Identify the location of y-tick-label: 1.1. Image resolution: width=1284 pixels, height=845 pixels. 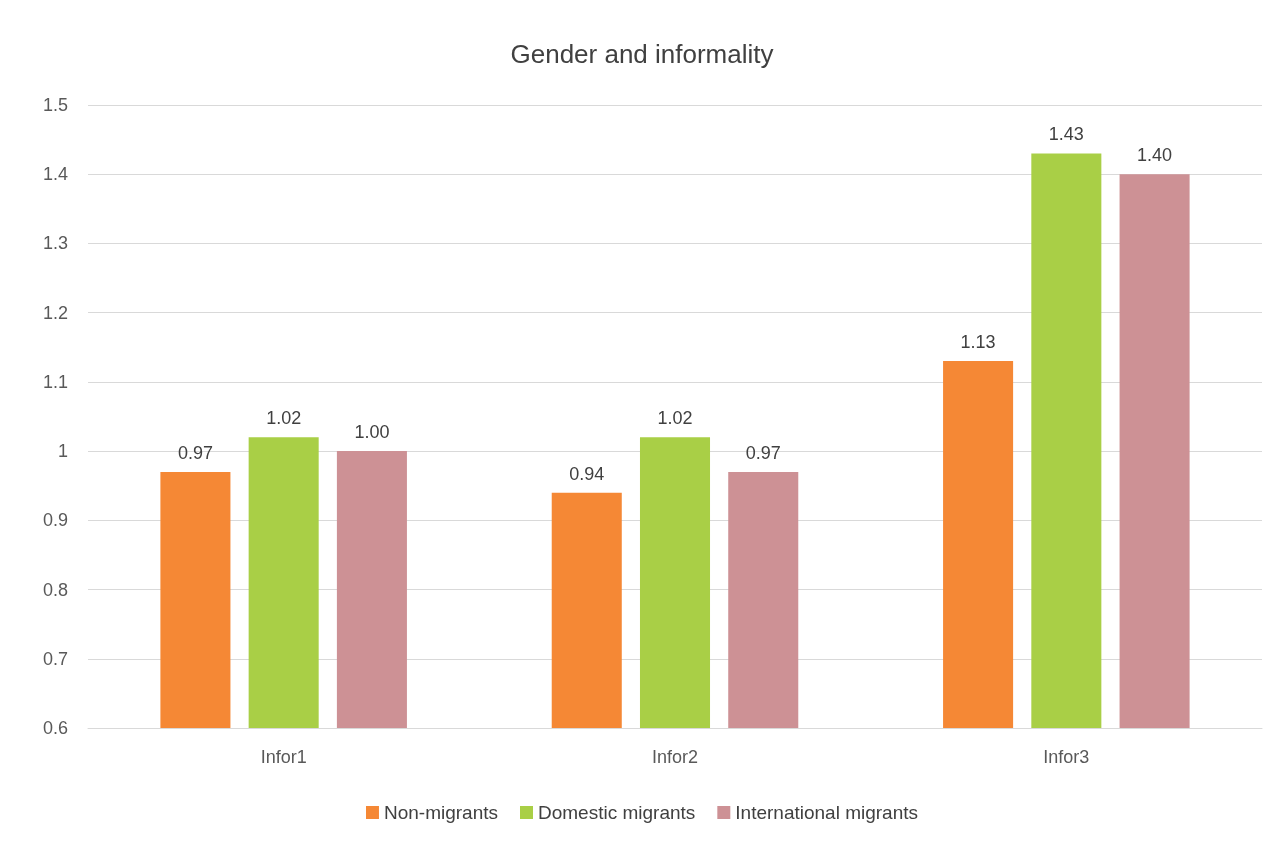
(55, 381).